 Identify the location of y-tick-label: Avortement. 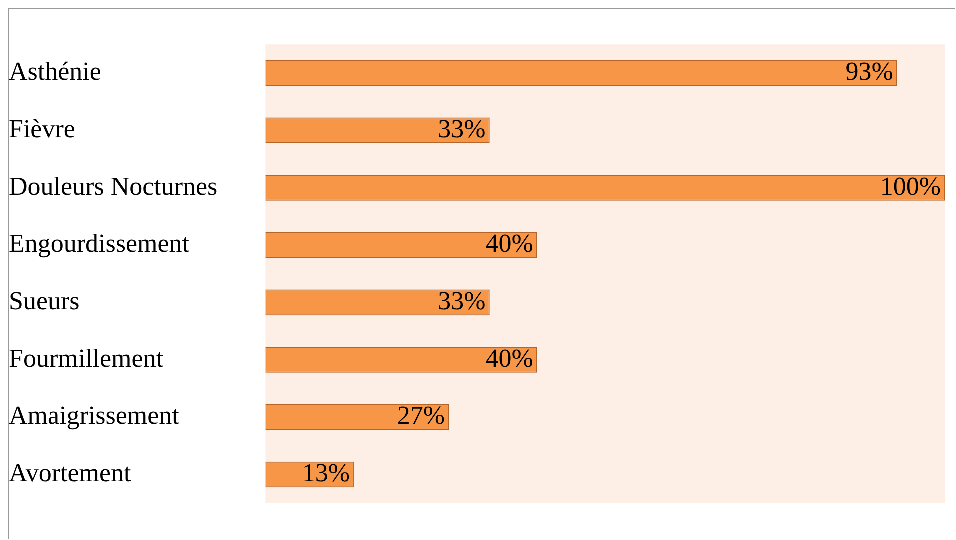
(70, 473).